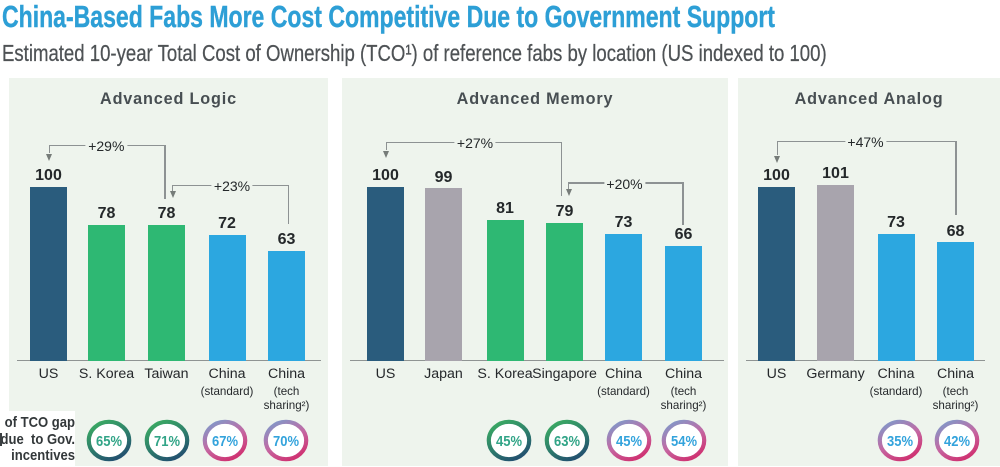  What do you see at coordinates (567, 442) in the screenshot?
I see `svg-text: 63%` at bounding box center [567, 442].